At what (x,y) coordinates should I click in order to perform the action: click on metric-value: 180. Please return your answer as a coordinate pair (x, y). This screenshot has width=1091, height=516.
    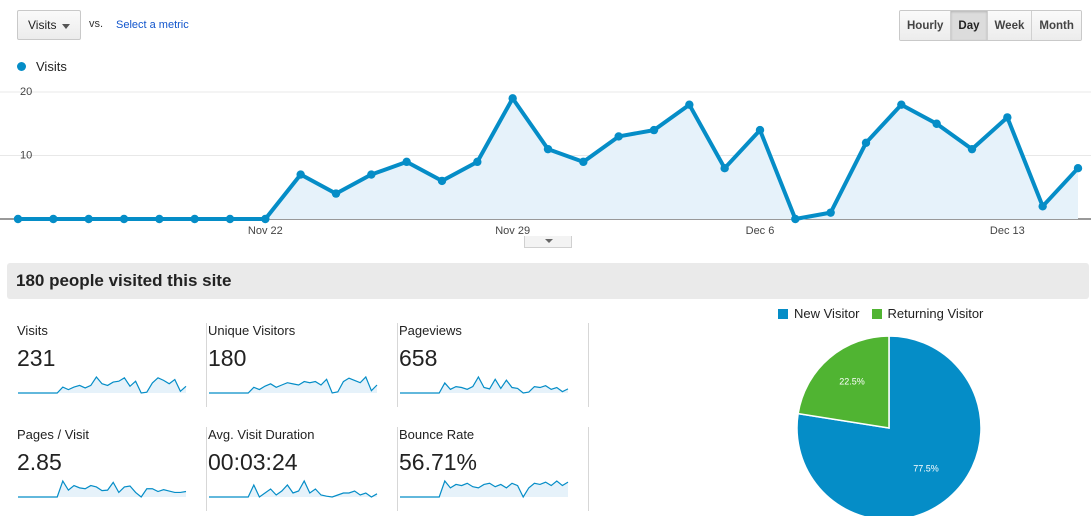
    Looking at the image, I should click on (227, 358).